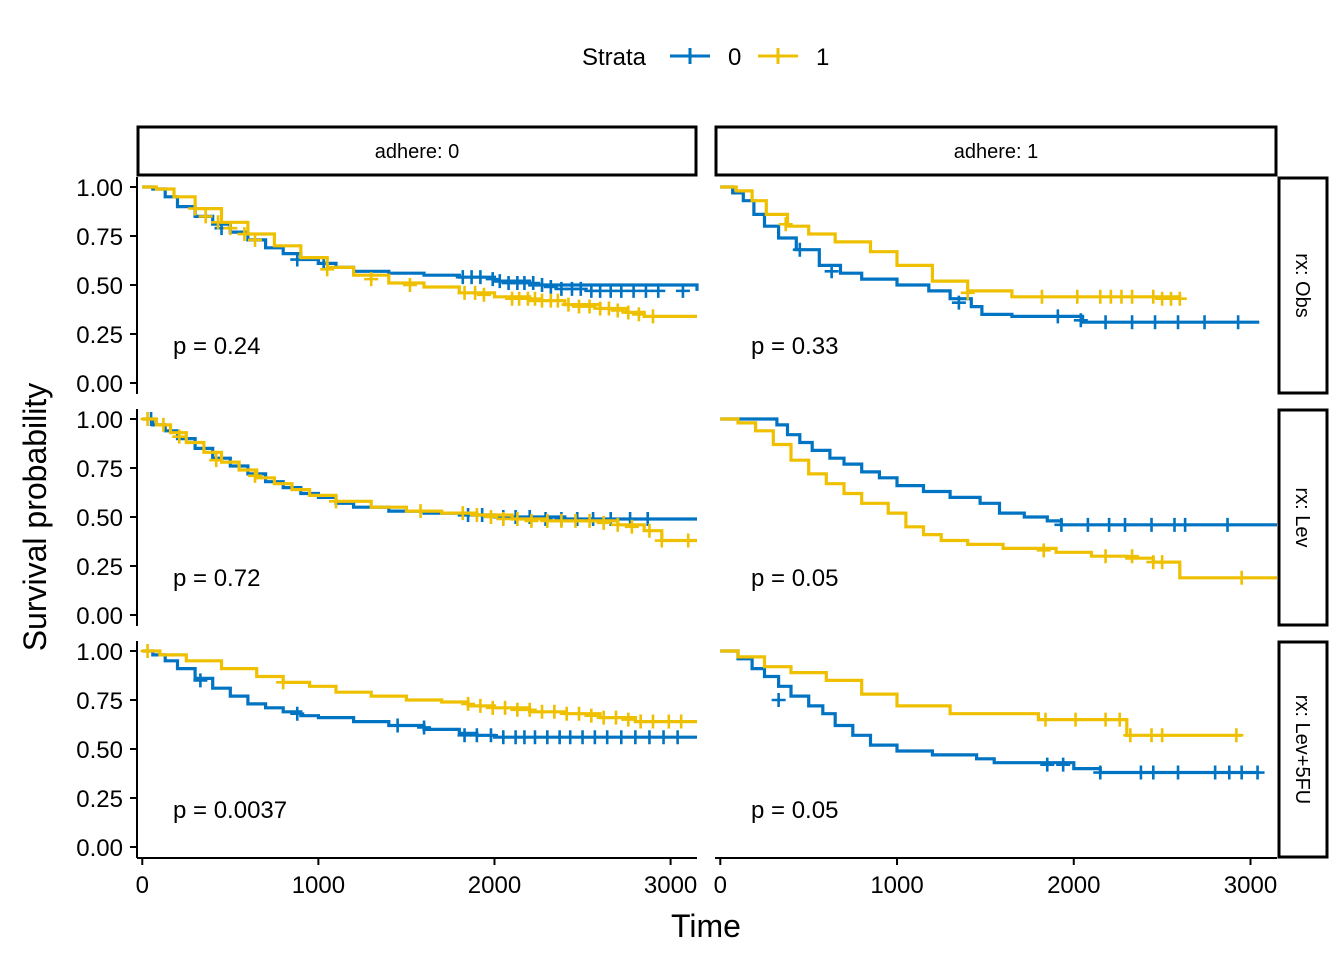  Describe the element at coordinates (417, 151) in the screenshot. I see `column-strip` at that location.